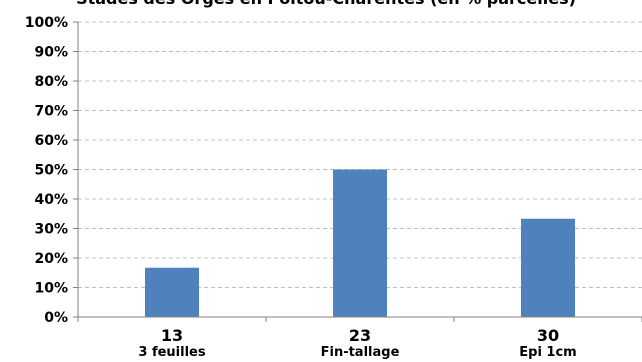  I want to click on y-tick-label: 40%, so click(51, 200).